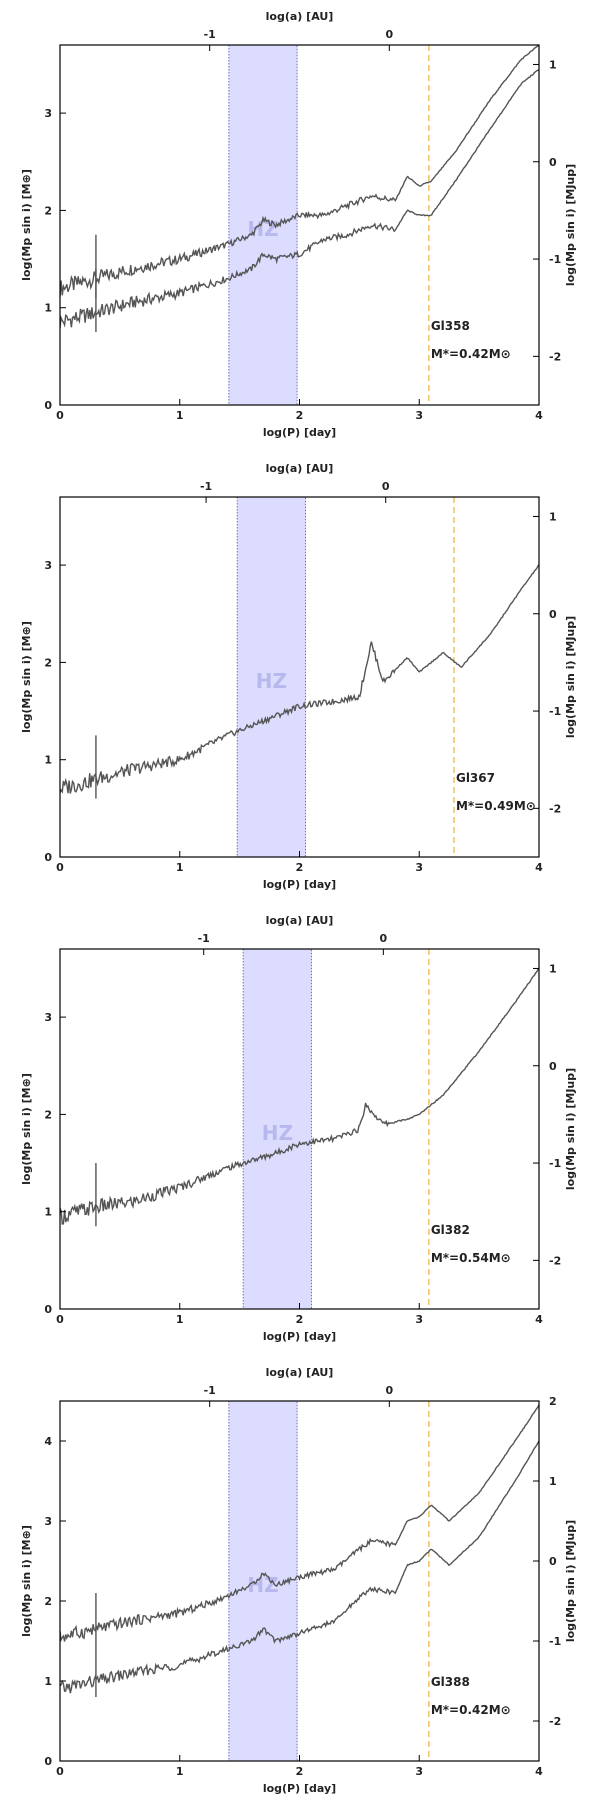 The width and height of the screenshot is (600, 1810). Describe the element at coordinates (299, 1523) in the screenshot. I see `series-line-upper-limit` at that location.